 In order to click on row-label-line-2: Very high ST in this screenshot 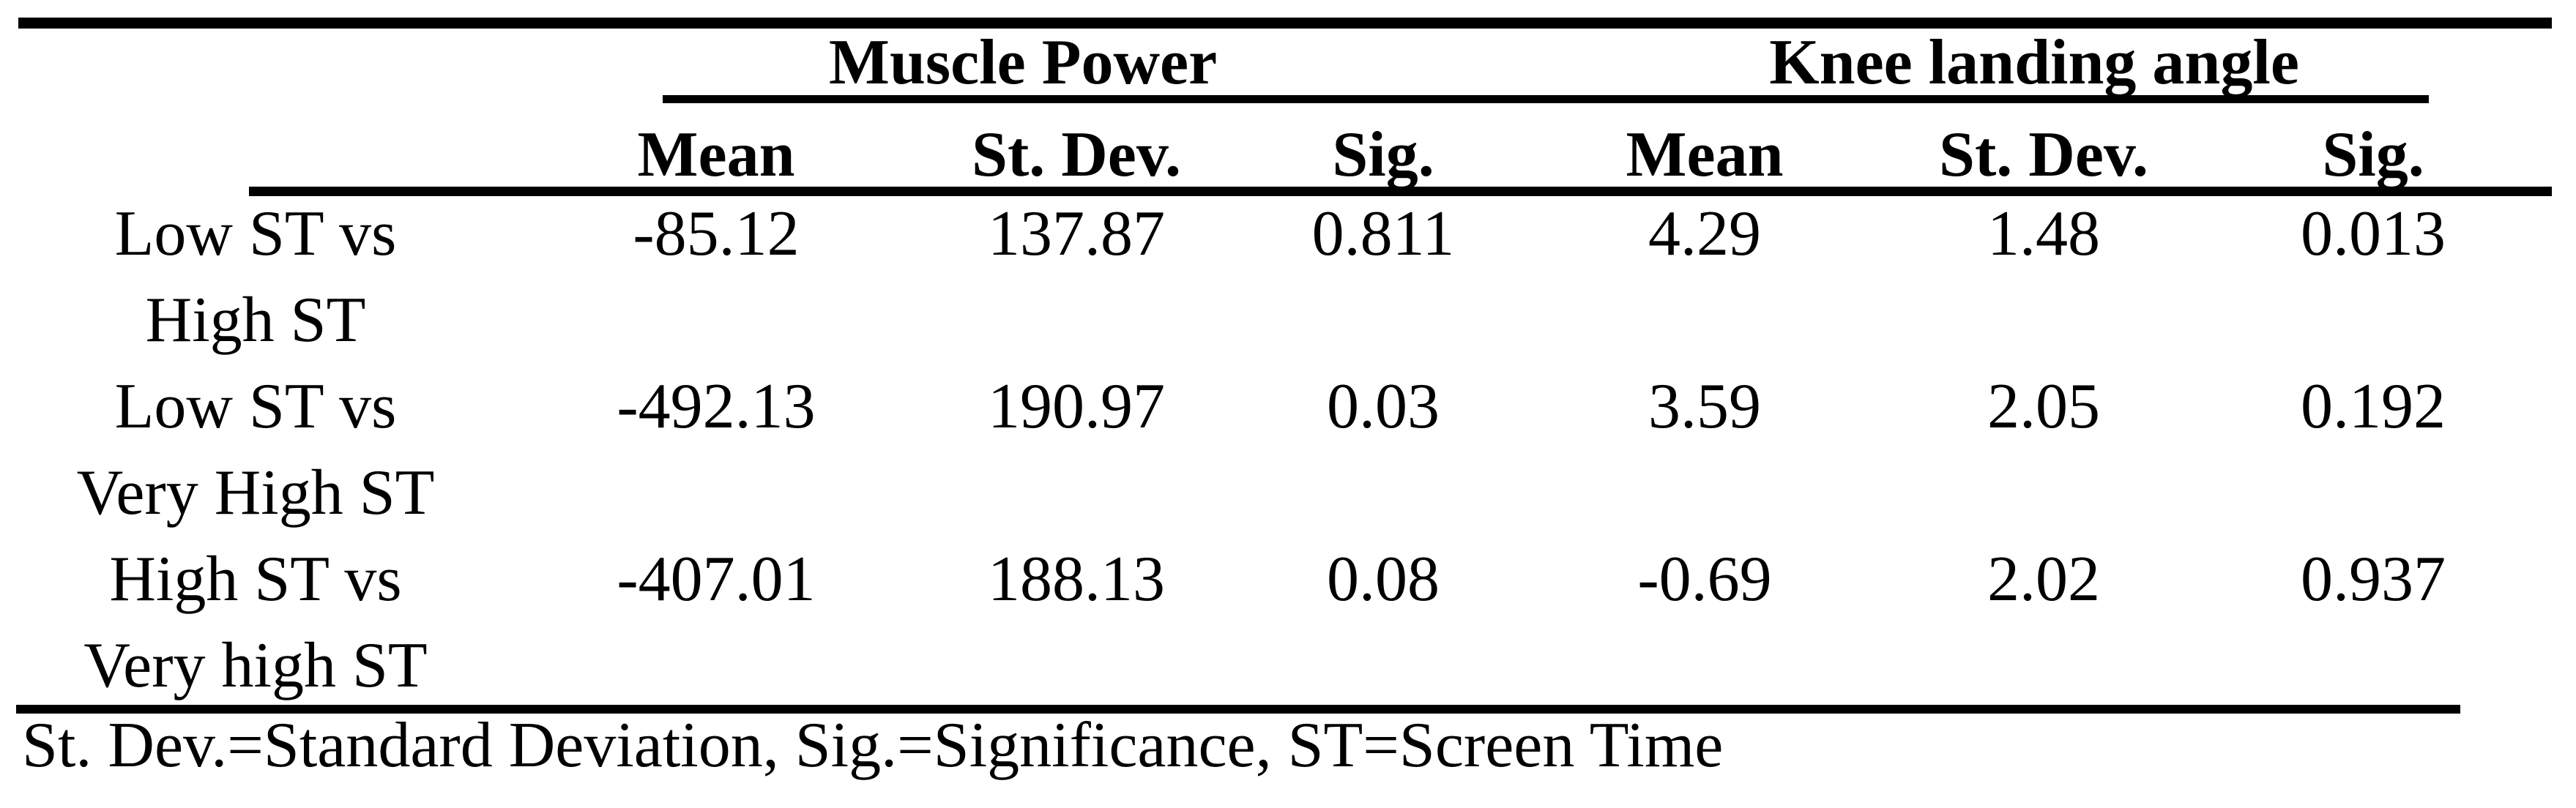, I will do `click(255, 665)`.